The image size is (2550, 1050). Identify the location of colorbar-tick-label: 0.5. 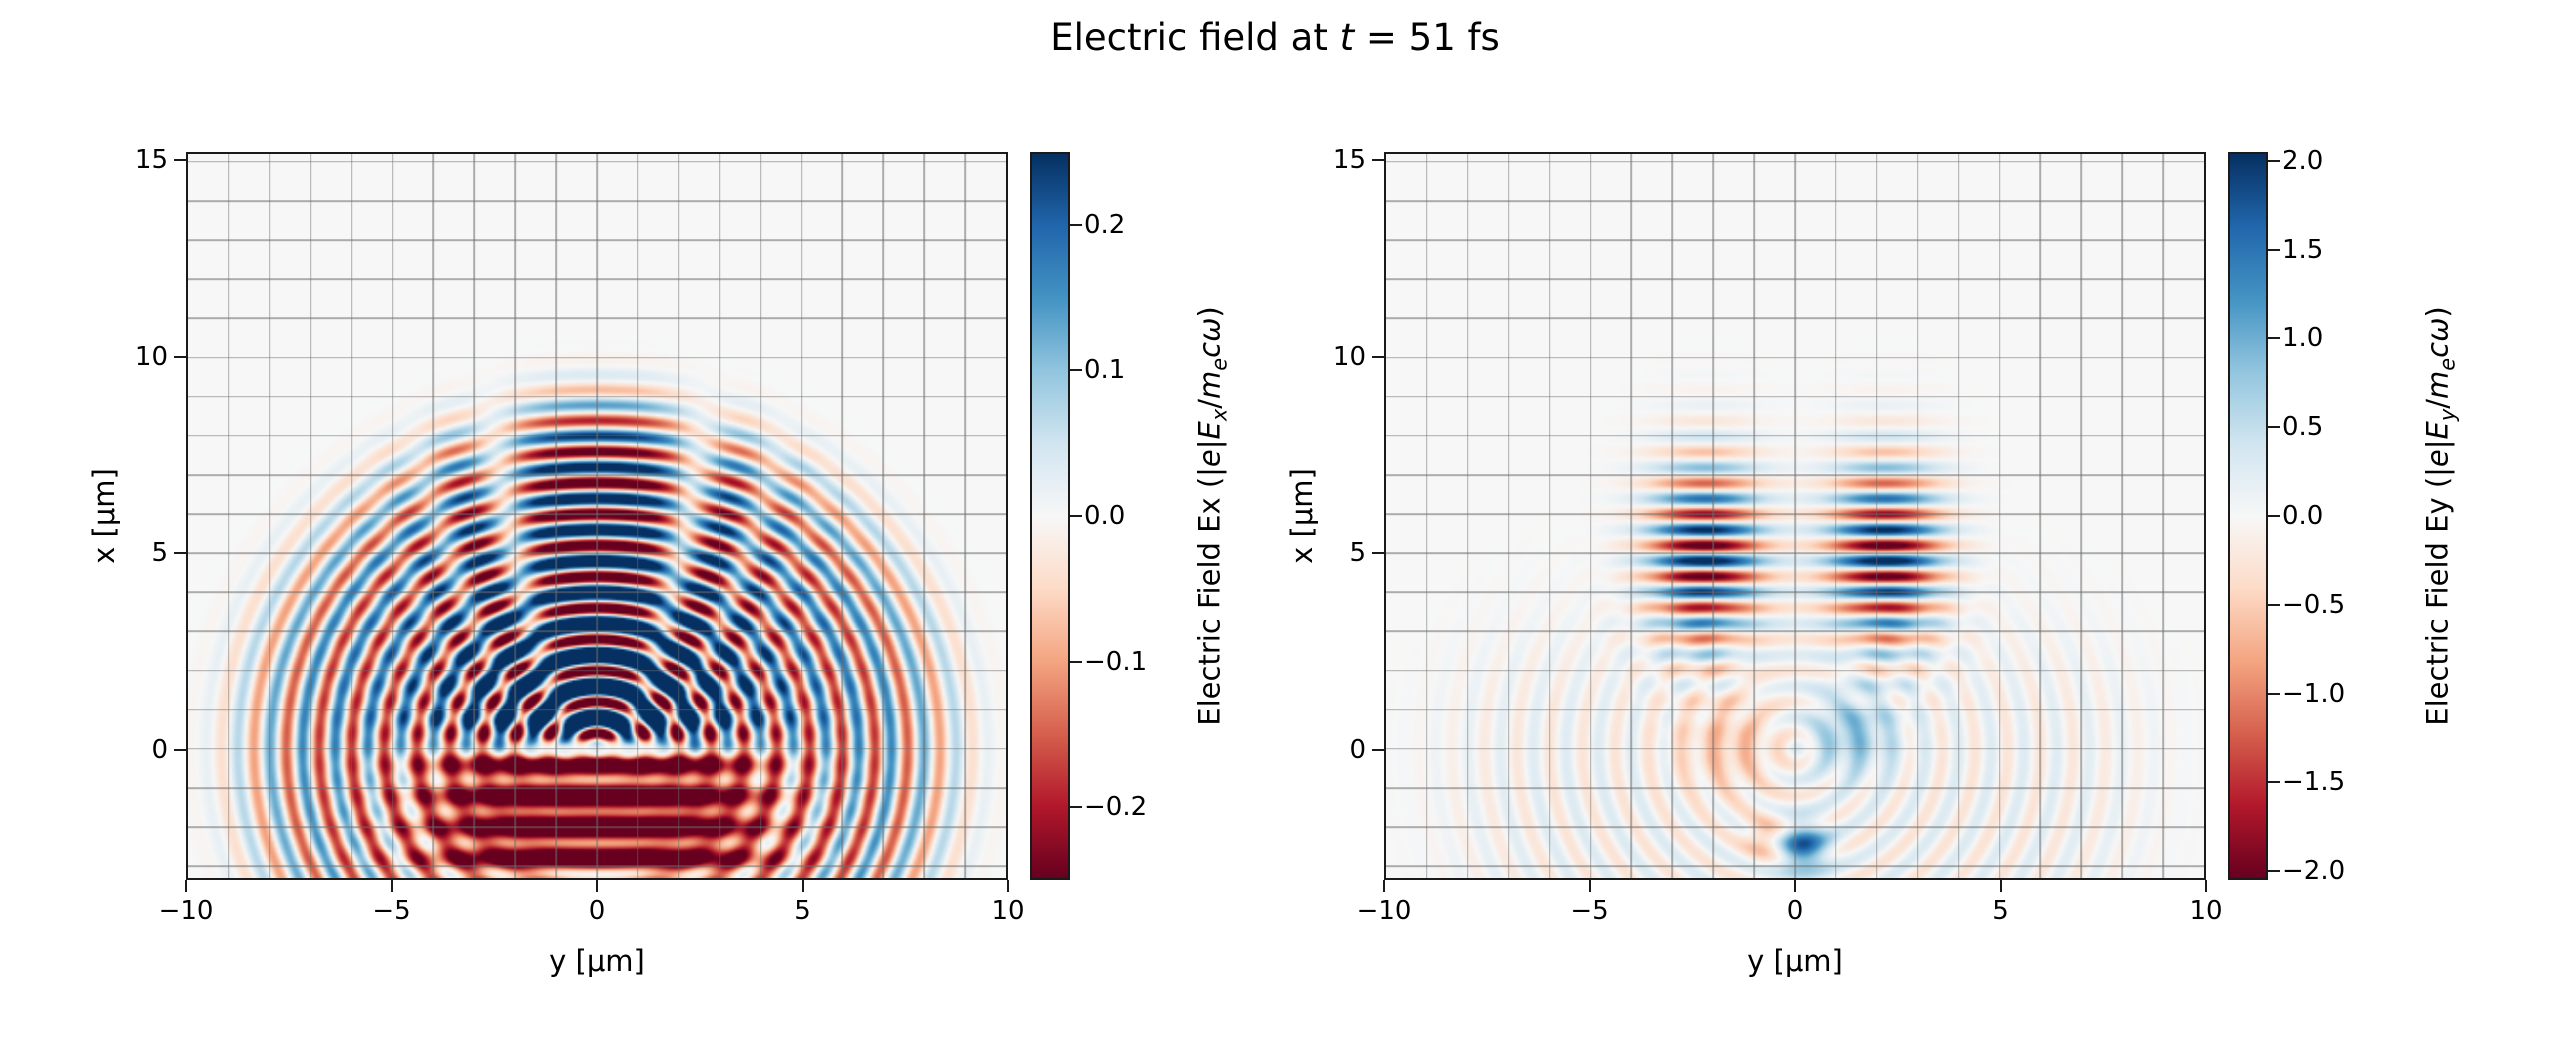
(2303, 427).